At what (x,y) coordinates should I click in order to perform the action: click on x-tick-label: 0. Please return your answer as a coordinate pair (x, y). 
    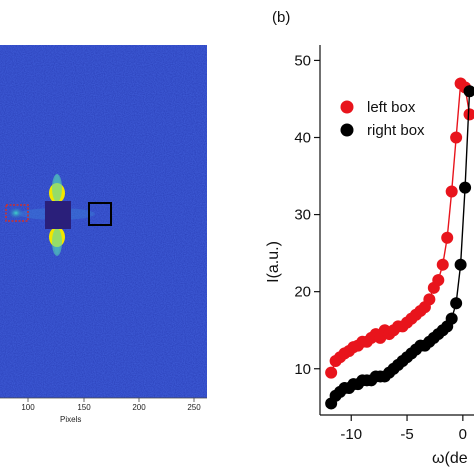
    Looking at the image, I should click on (463, 434).